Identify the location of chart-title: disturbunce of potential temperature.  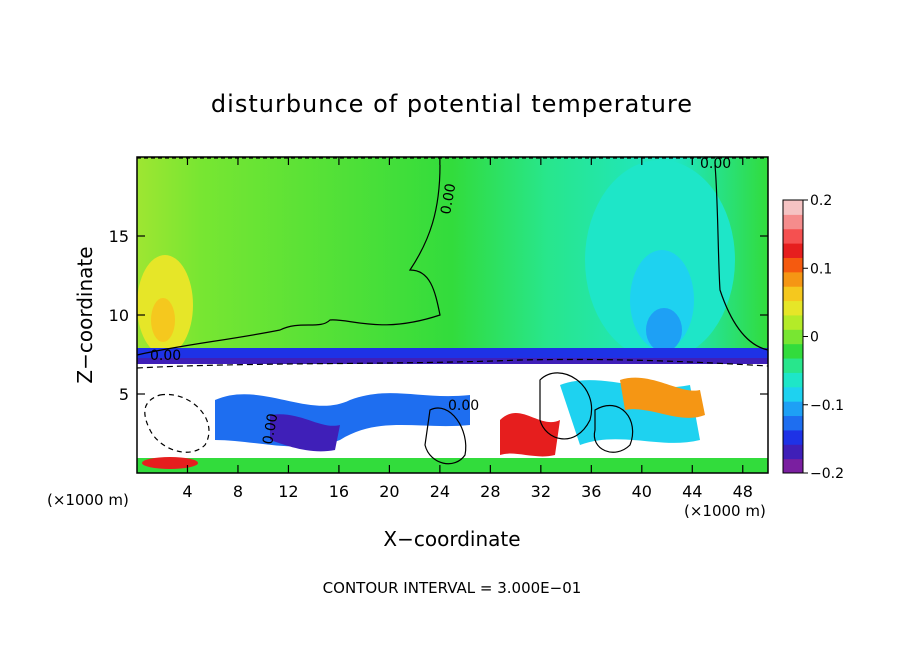
(452, 104).